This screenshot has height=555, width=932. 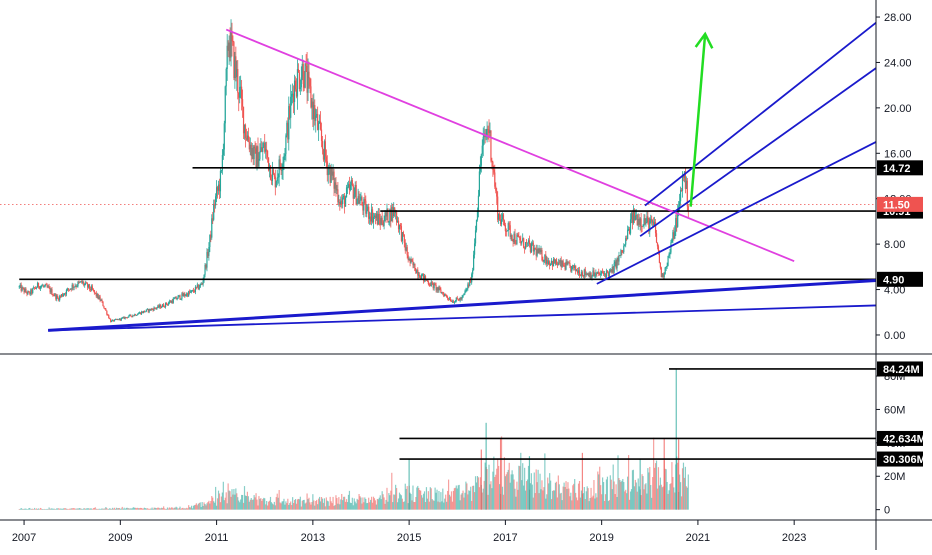 What do you see at coordinates (900, 459) in the screenshot?
I see `volume-level-badge-bg` at bounding box center [900, 459].